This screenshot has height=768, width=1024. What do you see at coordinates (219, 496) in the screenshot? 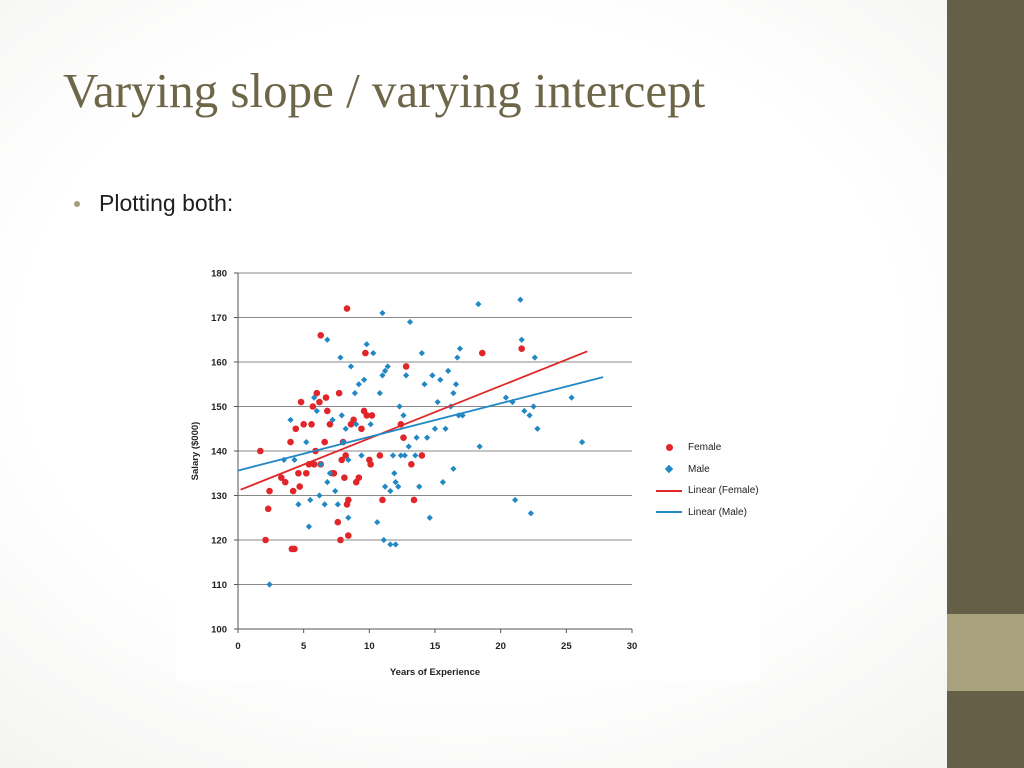
I see `y-tick-label: 130` at bounding box center [219, 496].